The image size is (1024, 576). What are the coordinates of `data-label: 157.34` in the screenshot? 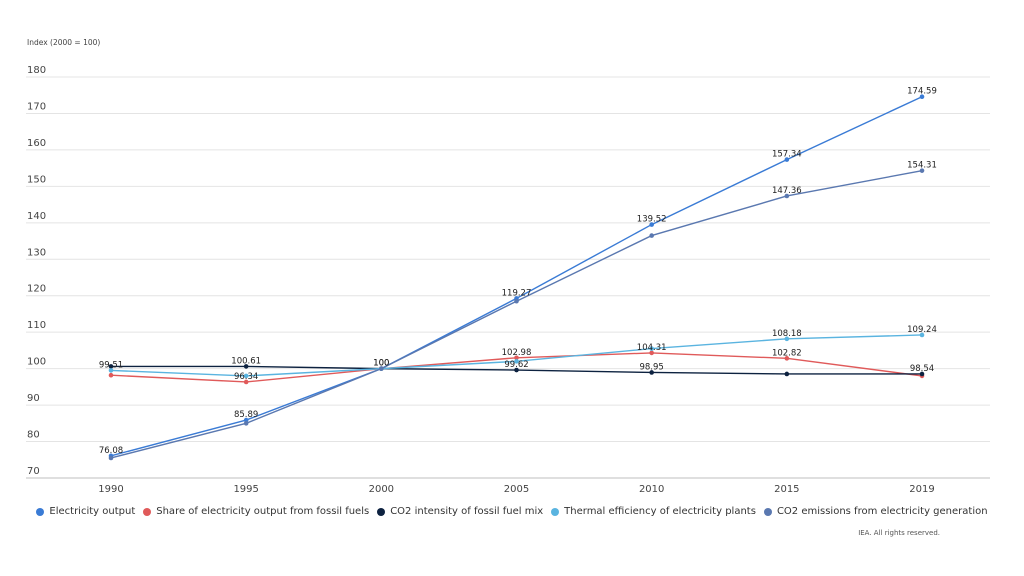 It's located at (787, 155).